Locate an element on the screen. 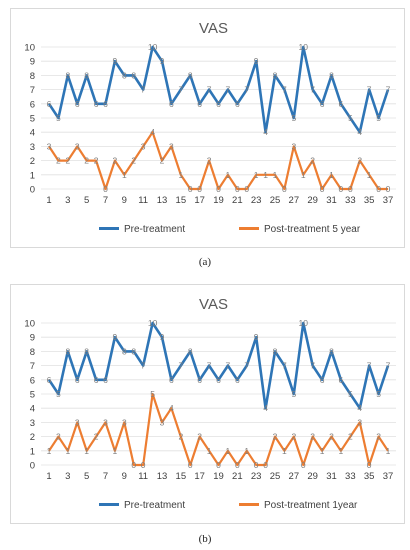 This screenshot has width=410, height=550. series-line-pre-treatment is located at coordinates (218, 365).